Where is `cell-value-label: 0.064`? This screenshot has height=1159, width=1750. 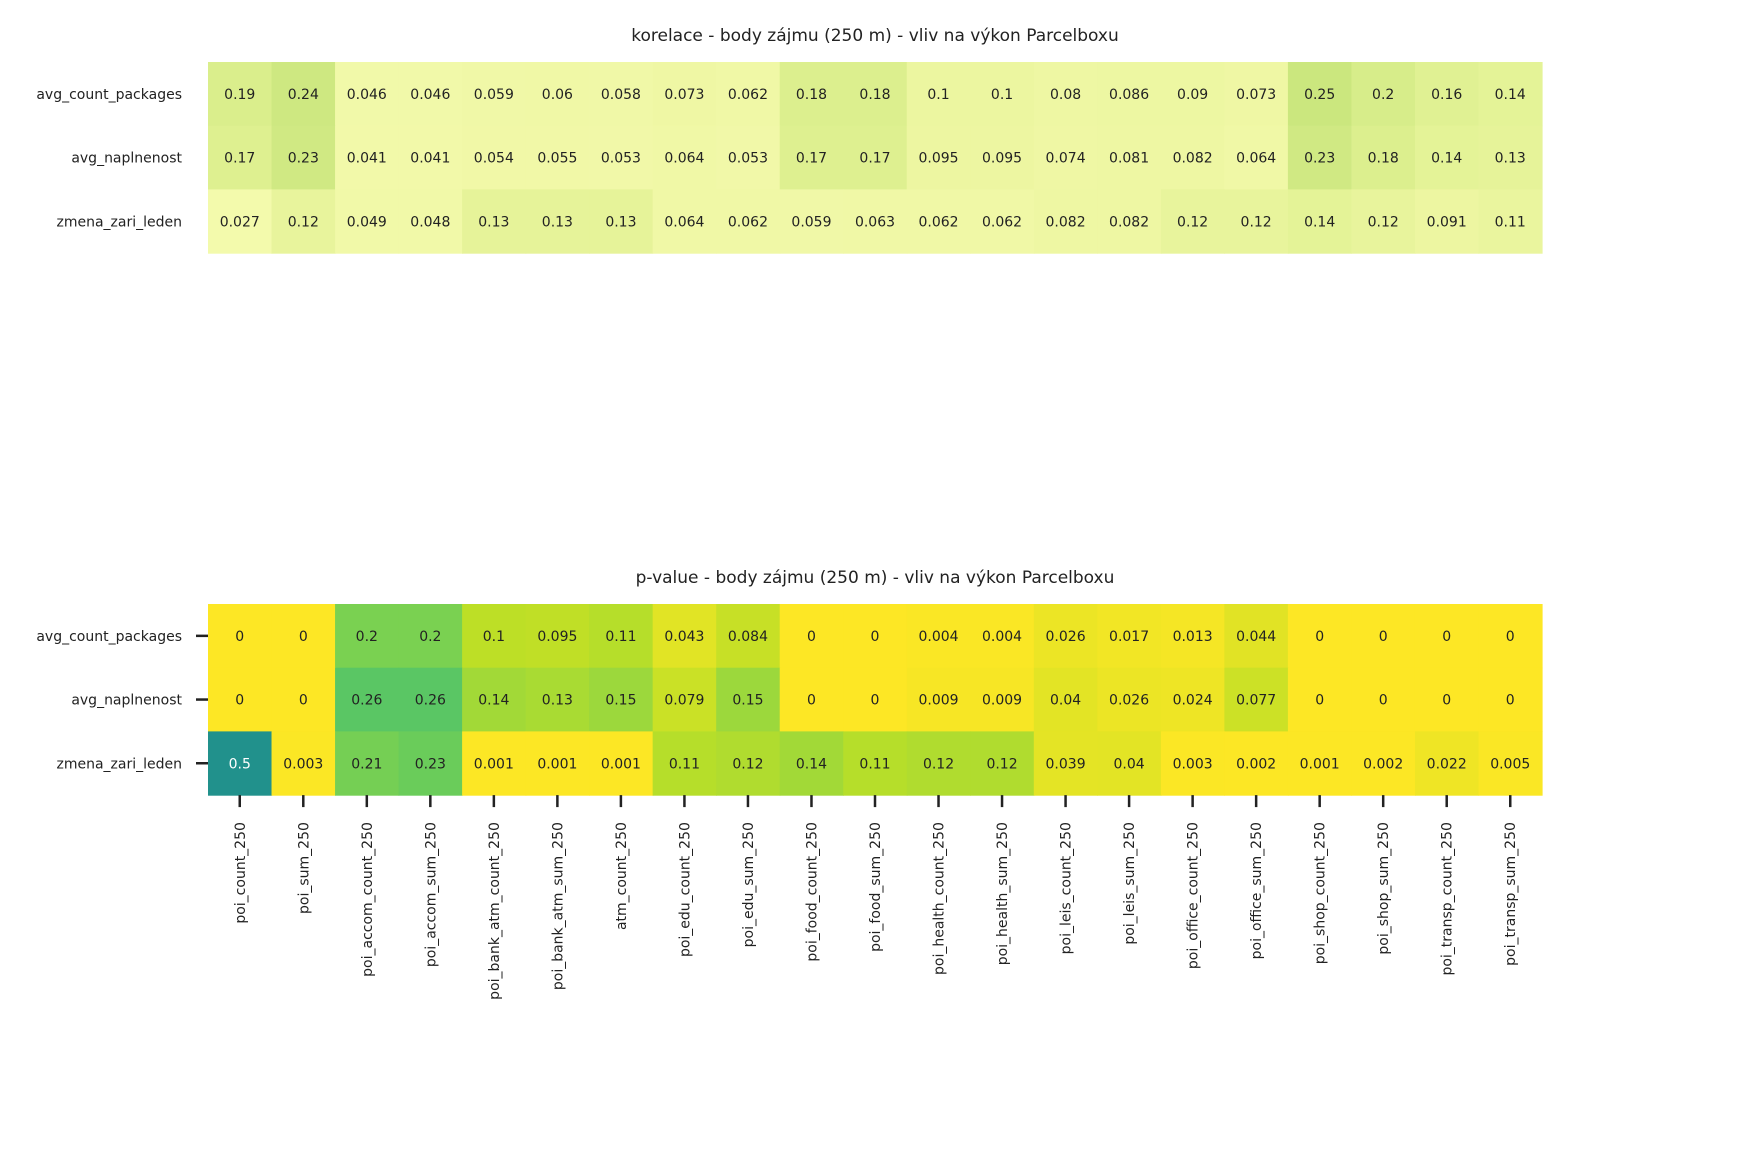 cell-value-label: 0.064 is located at coordinates (1256, 159).